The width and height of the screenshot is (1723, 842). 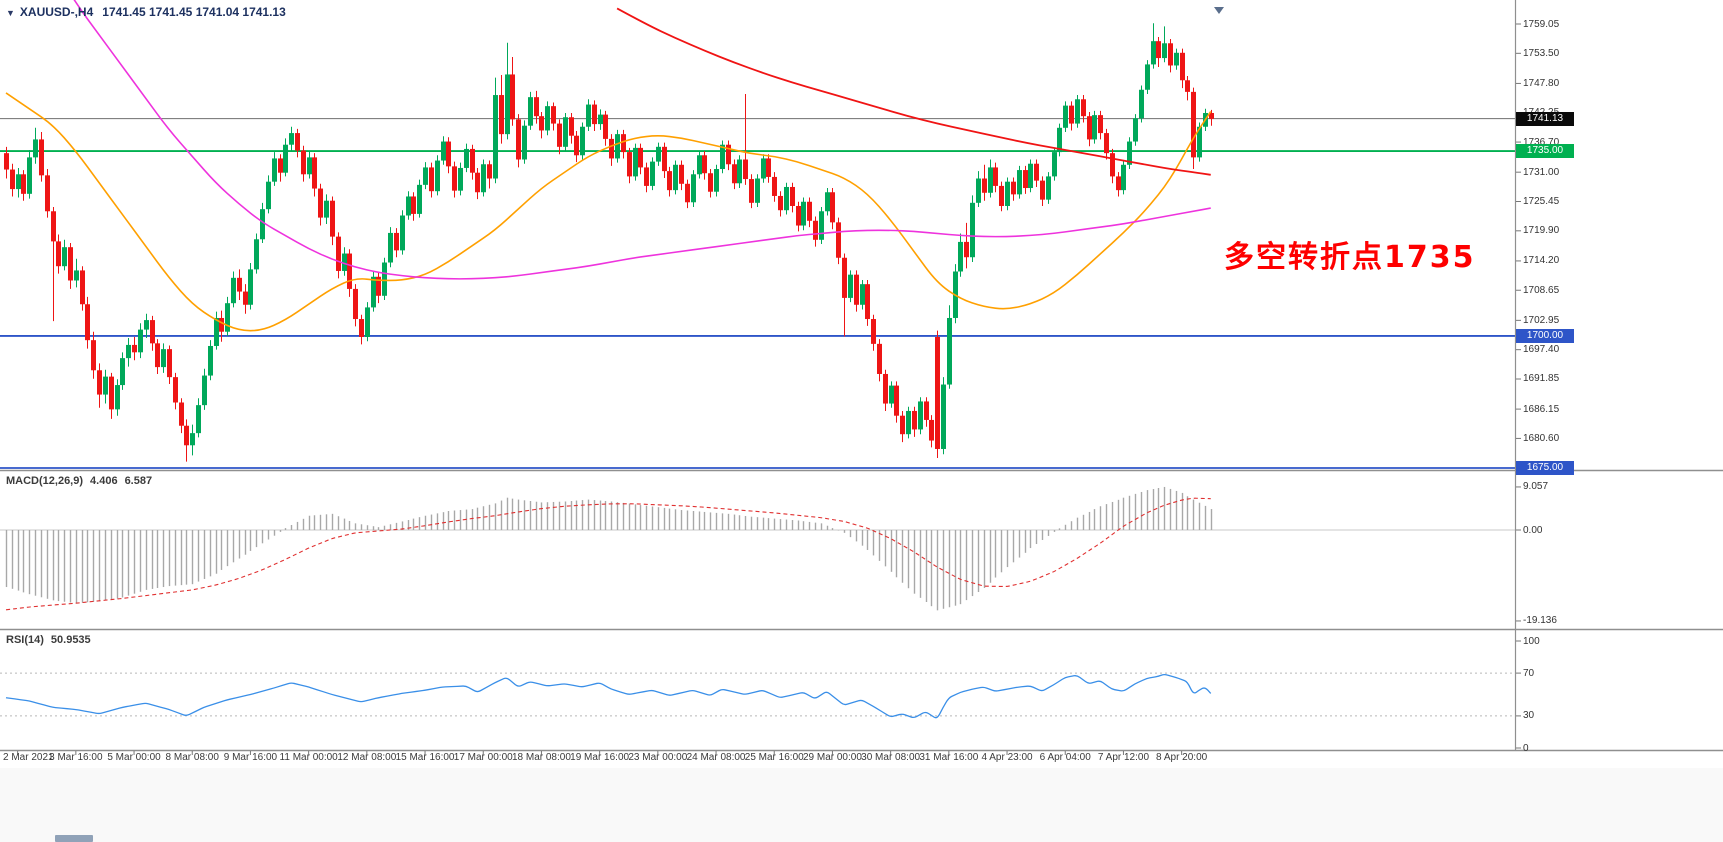 What do you see at coordinates (134, 757) in the screenshot?
I see `time-axis-label: 5 Mar 00:00` at bounding box center [134, 757].